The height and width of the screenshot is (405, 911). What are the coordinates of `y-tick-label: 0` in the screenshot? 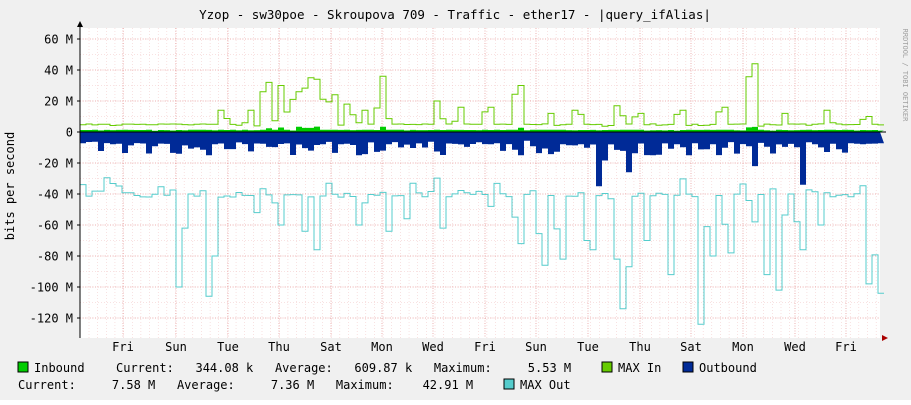 It's located at (69, 133).